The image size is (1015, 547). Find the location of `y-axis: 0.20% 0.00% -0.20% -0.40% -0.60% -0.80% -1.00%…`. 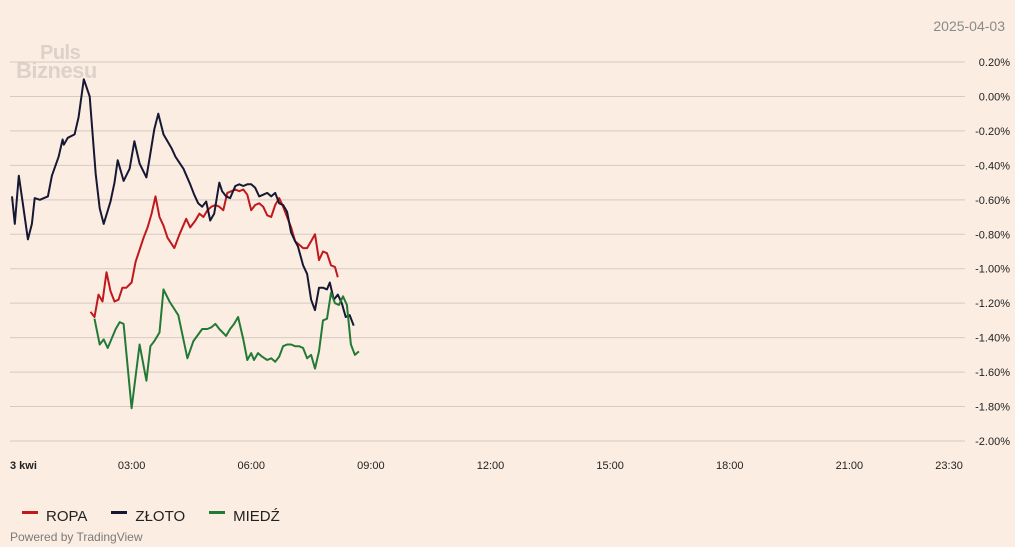

y-axis: 0.20% 0.00% -0.20% -0.40% -0.60% -0.80% -1.00%… is located at coordinates (992, 252).